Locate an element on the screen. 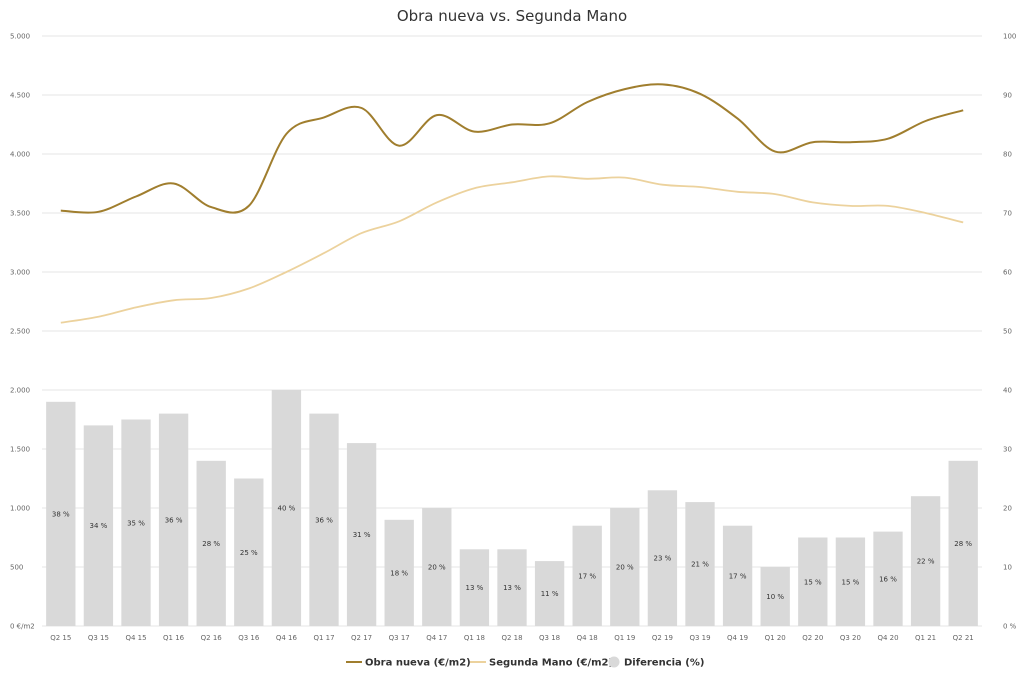 This screenshot has width=1024, height=683. x-axis-tick-label: Q3 17 is located at coordinates (399, 638).